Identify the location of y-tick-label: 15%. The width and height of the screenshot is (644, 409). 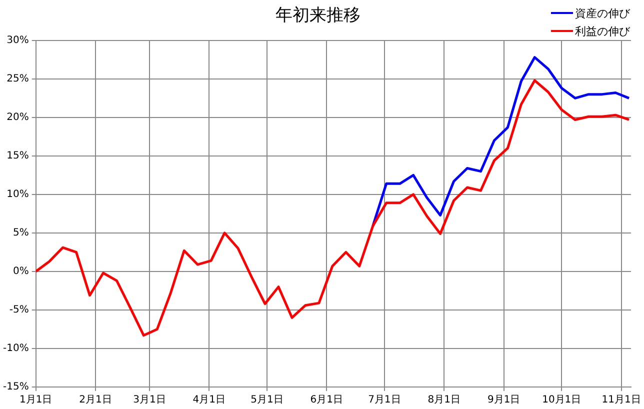
(17, 156).